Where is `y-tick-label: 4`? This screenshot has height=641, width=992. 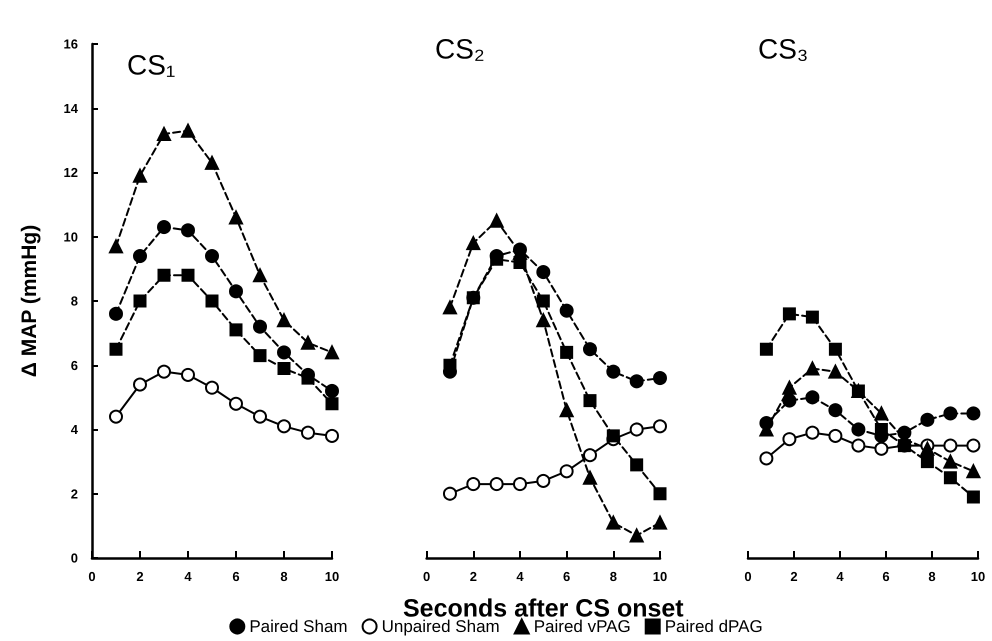 y-tick-label: 4 is located at coordinates (74, 429).